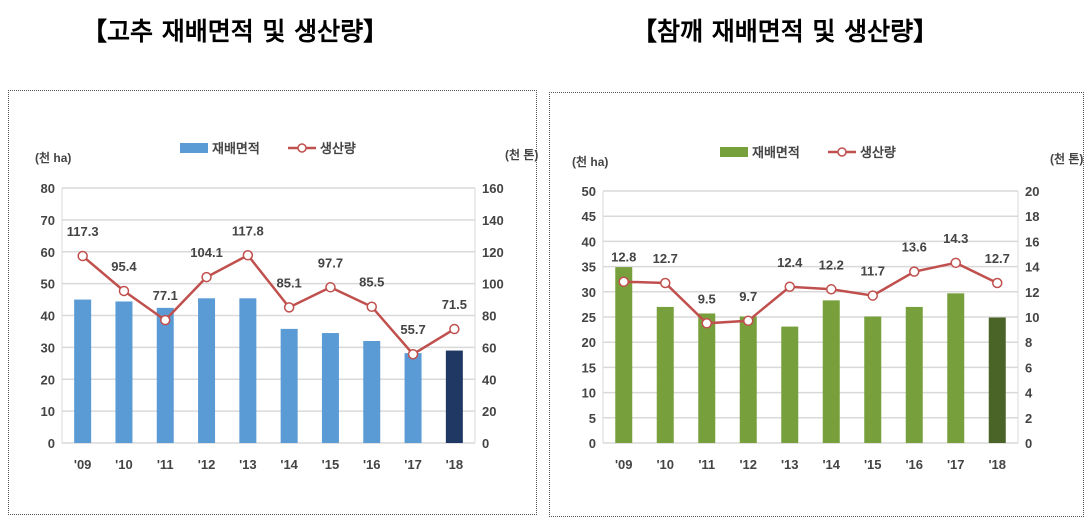 The image size is (1089, 524). What do you see at coordinates (371, 282) in the screenshot?
I see `data-label: 85.5` at bounding box center [371, 282].